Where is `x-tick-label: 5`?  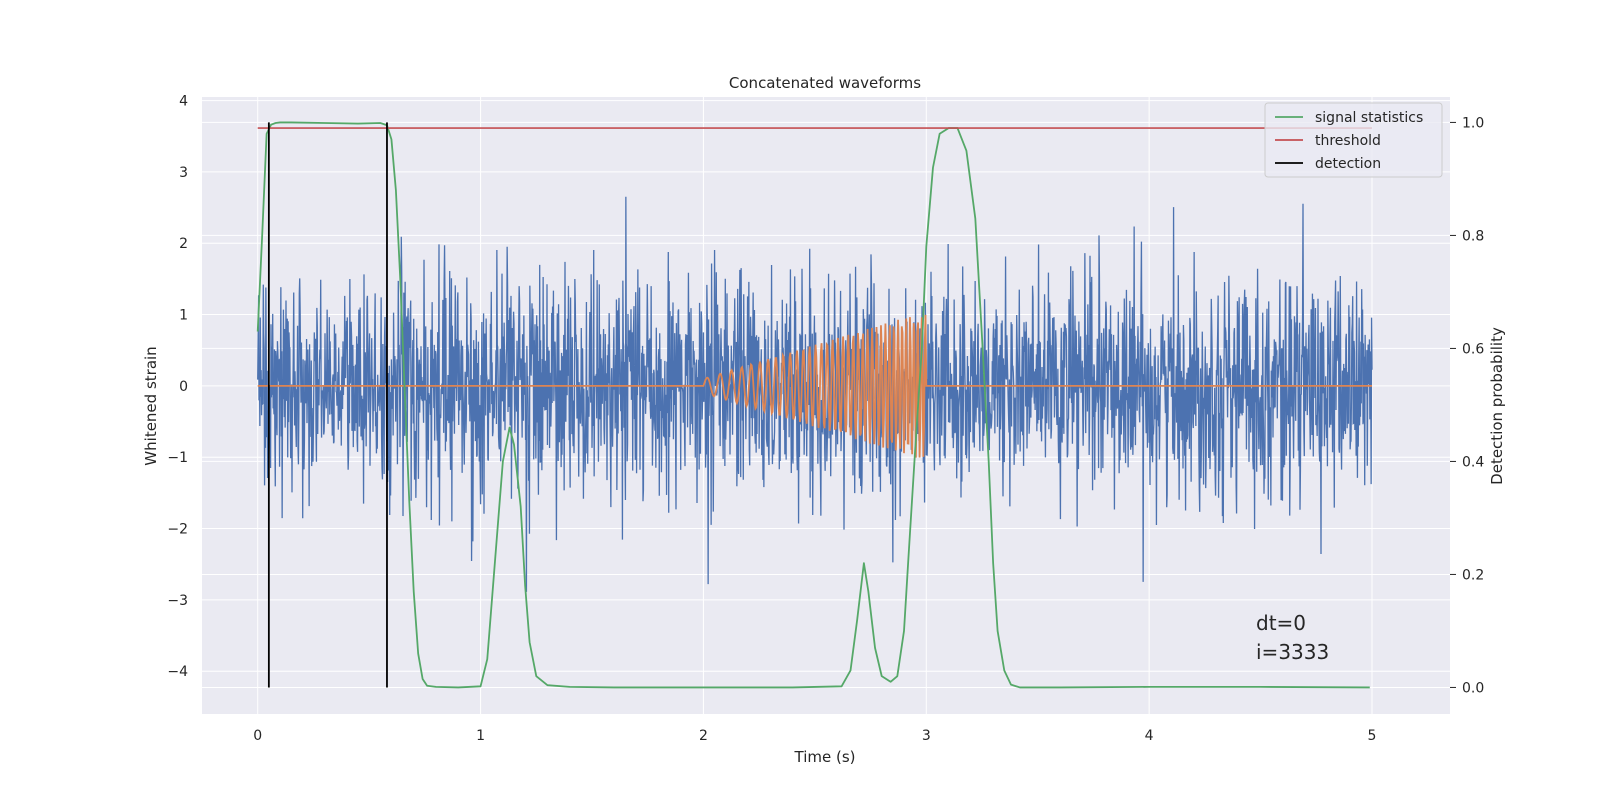 x-tick-label: 5 is located at coordinates (1372, 736).